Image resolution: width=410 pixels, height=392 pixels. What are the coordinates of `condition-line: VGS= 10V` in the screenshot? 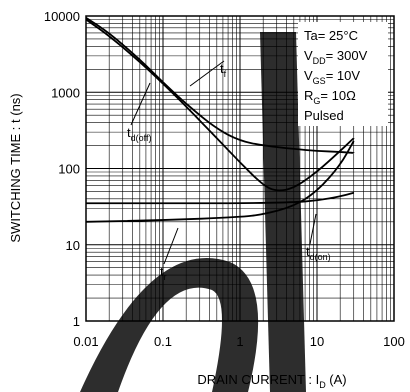 It's located at (332, 77).